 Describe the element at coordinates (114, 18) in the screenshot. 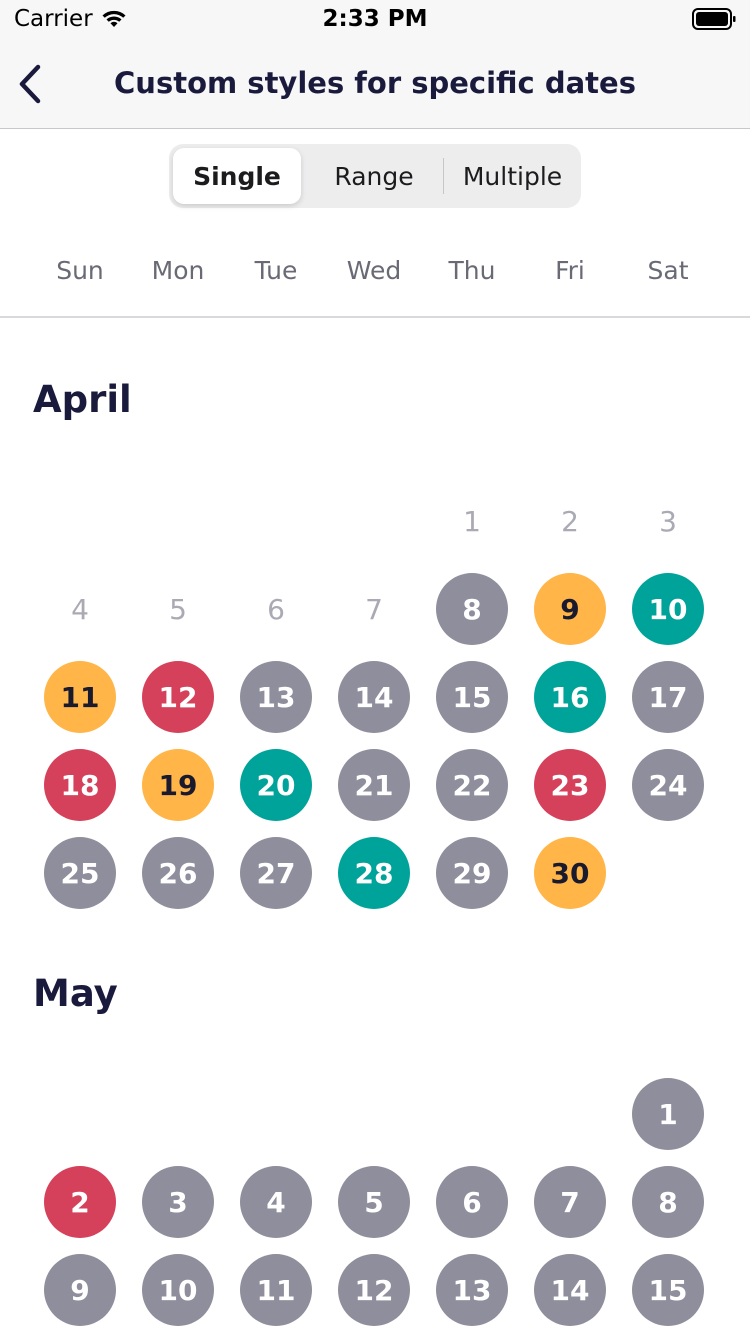

I see `wifi-icon` at that location.